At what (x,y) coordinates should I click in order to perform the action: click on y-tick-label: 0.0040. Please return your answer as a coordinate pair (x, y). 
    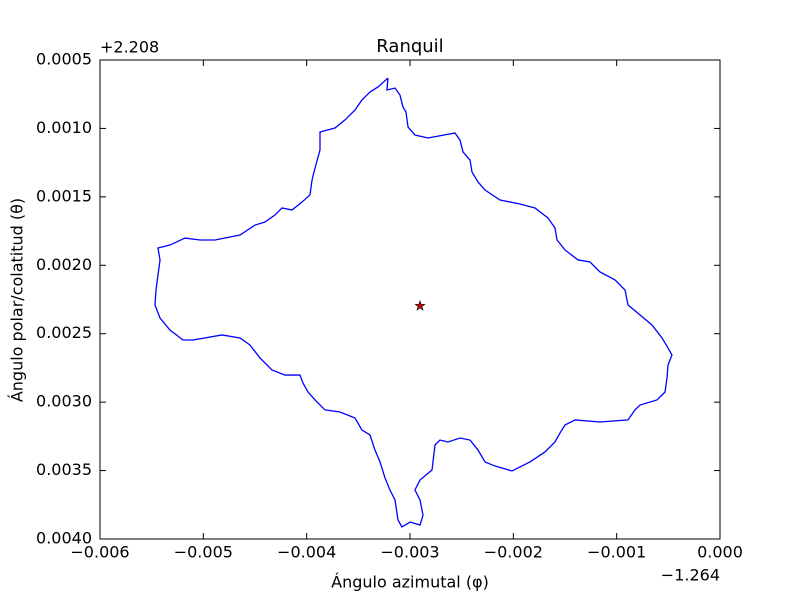
    Looking at the image, I should click on (64, 538).